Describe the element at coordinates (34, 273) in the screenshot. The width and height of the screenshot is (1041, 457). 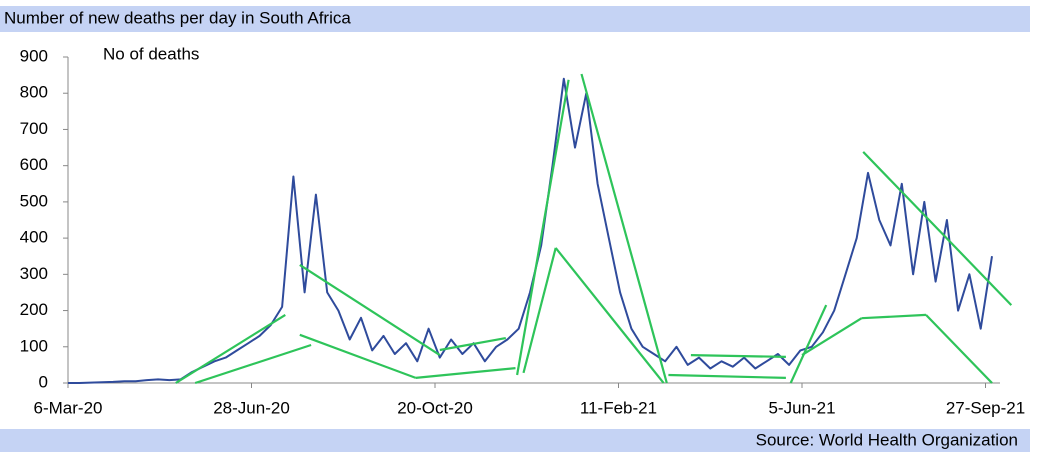
I see `y-tick-label: 300` at that location.